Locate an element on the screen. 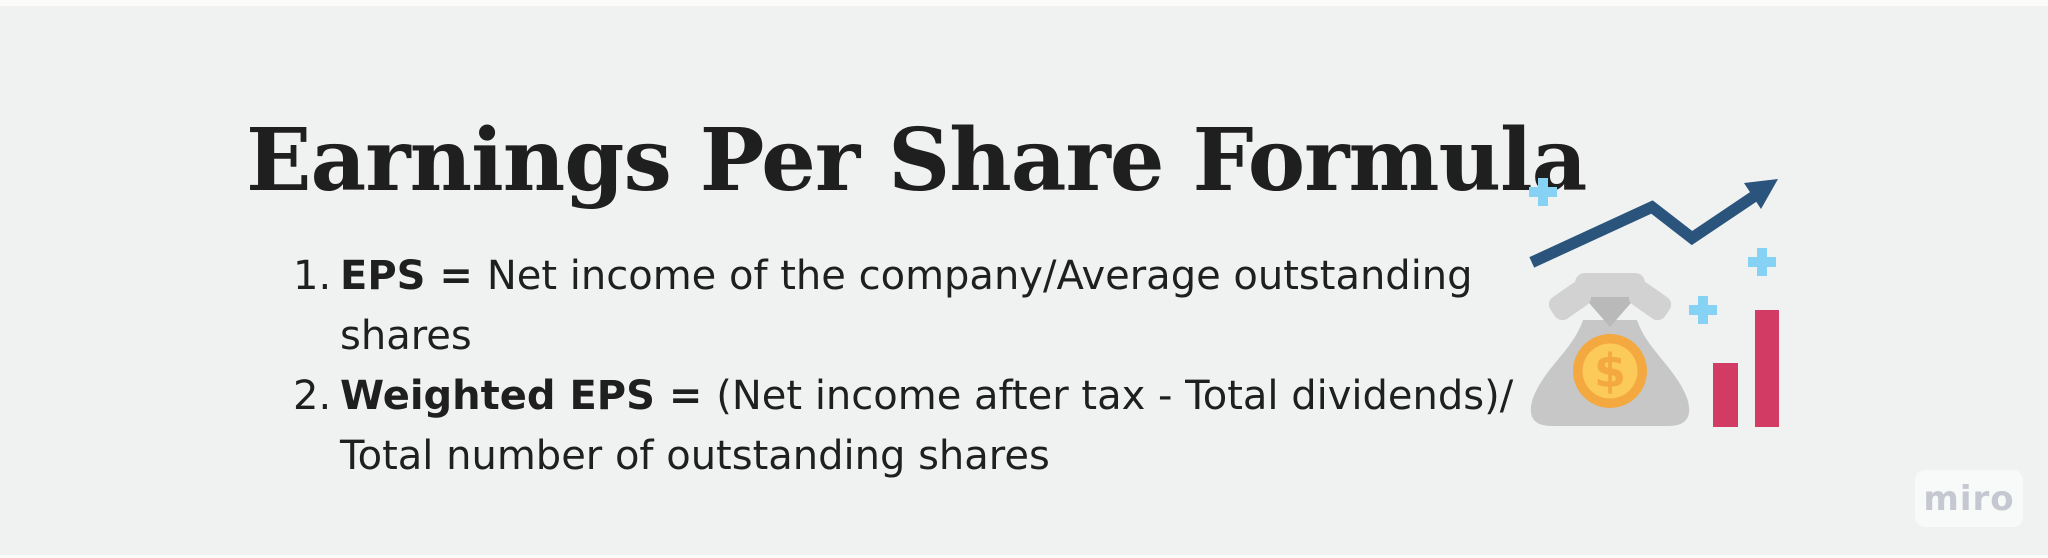 The width and height of the screenshot is (2048, 558). list-number: 1. is located at coordinates (312, 276).